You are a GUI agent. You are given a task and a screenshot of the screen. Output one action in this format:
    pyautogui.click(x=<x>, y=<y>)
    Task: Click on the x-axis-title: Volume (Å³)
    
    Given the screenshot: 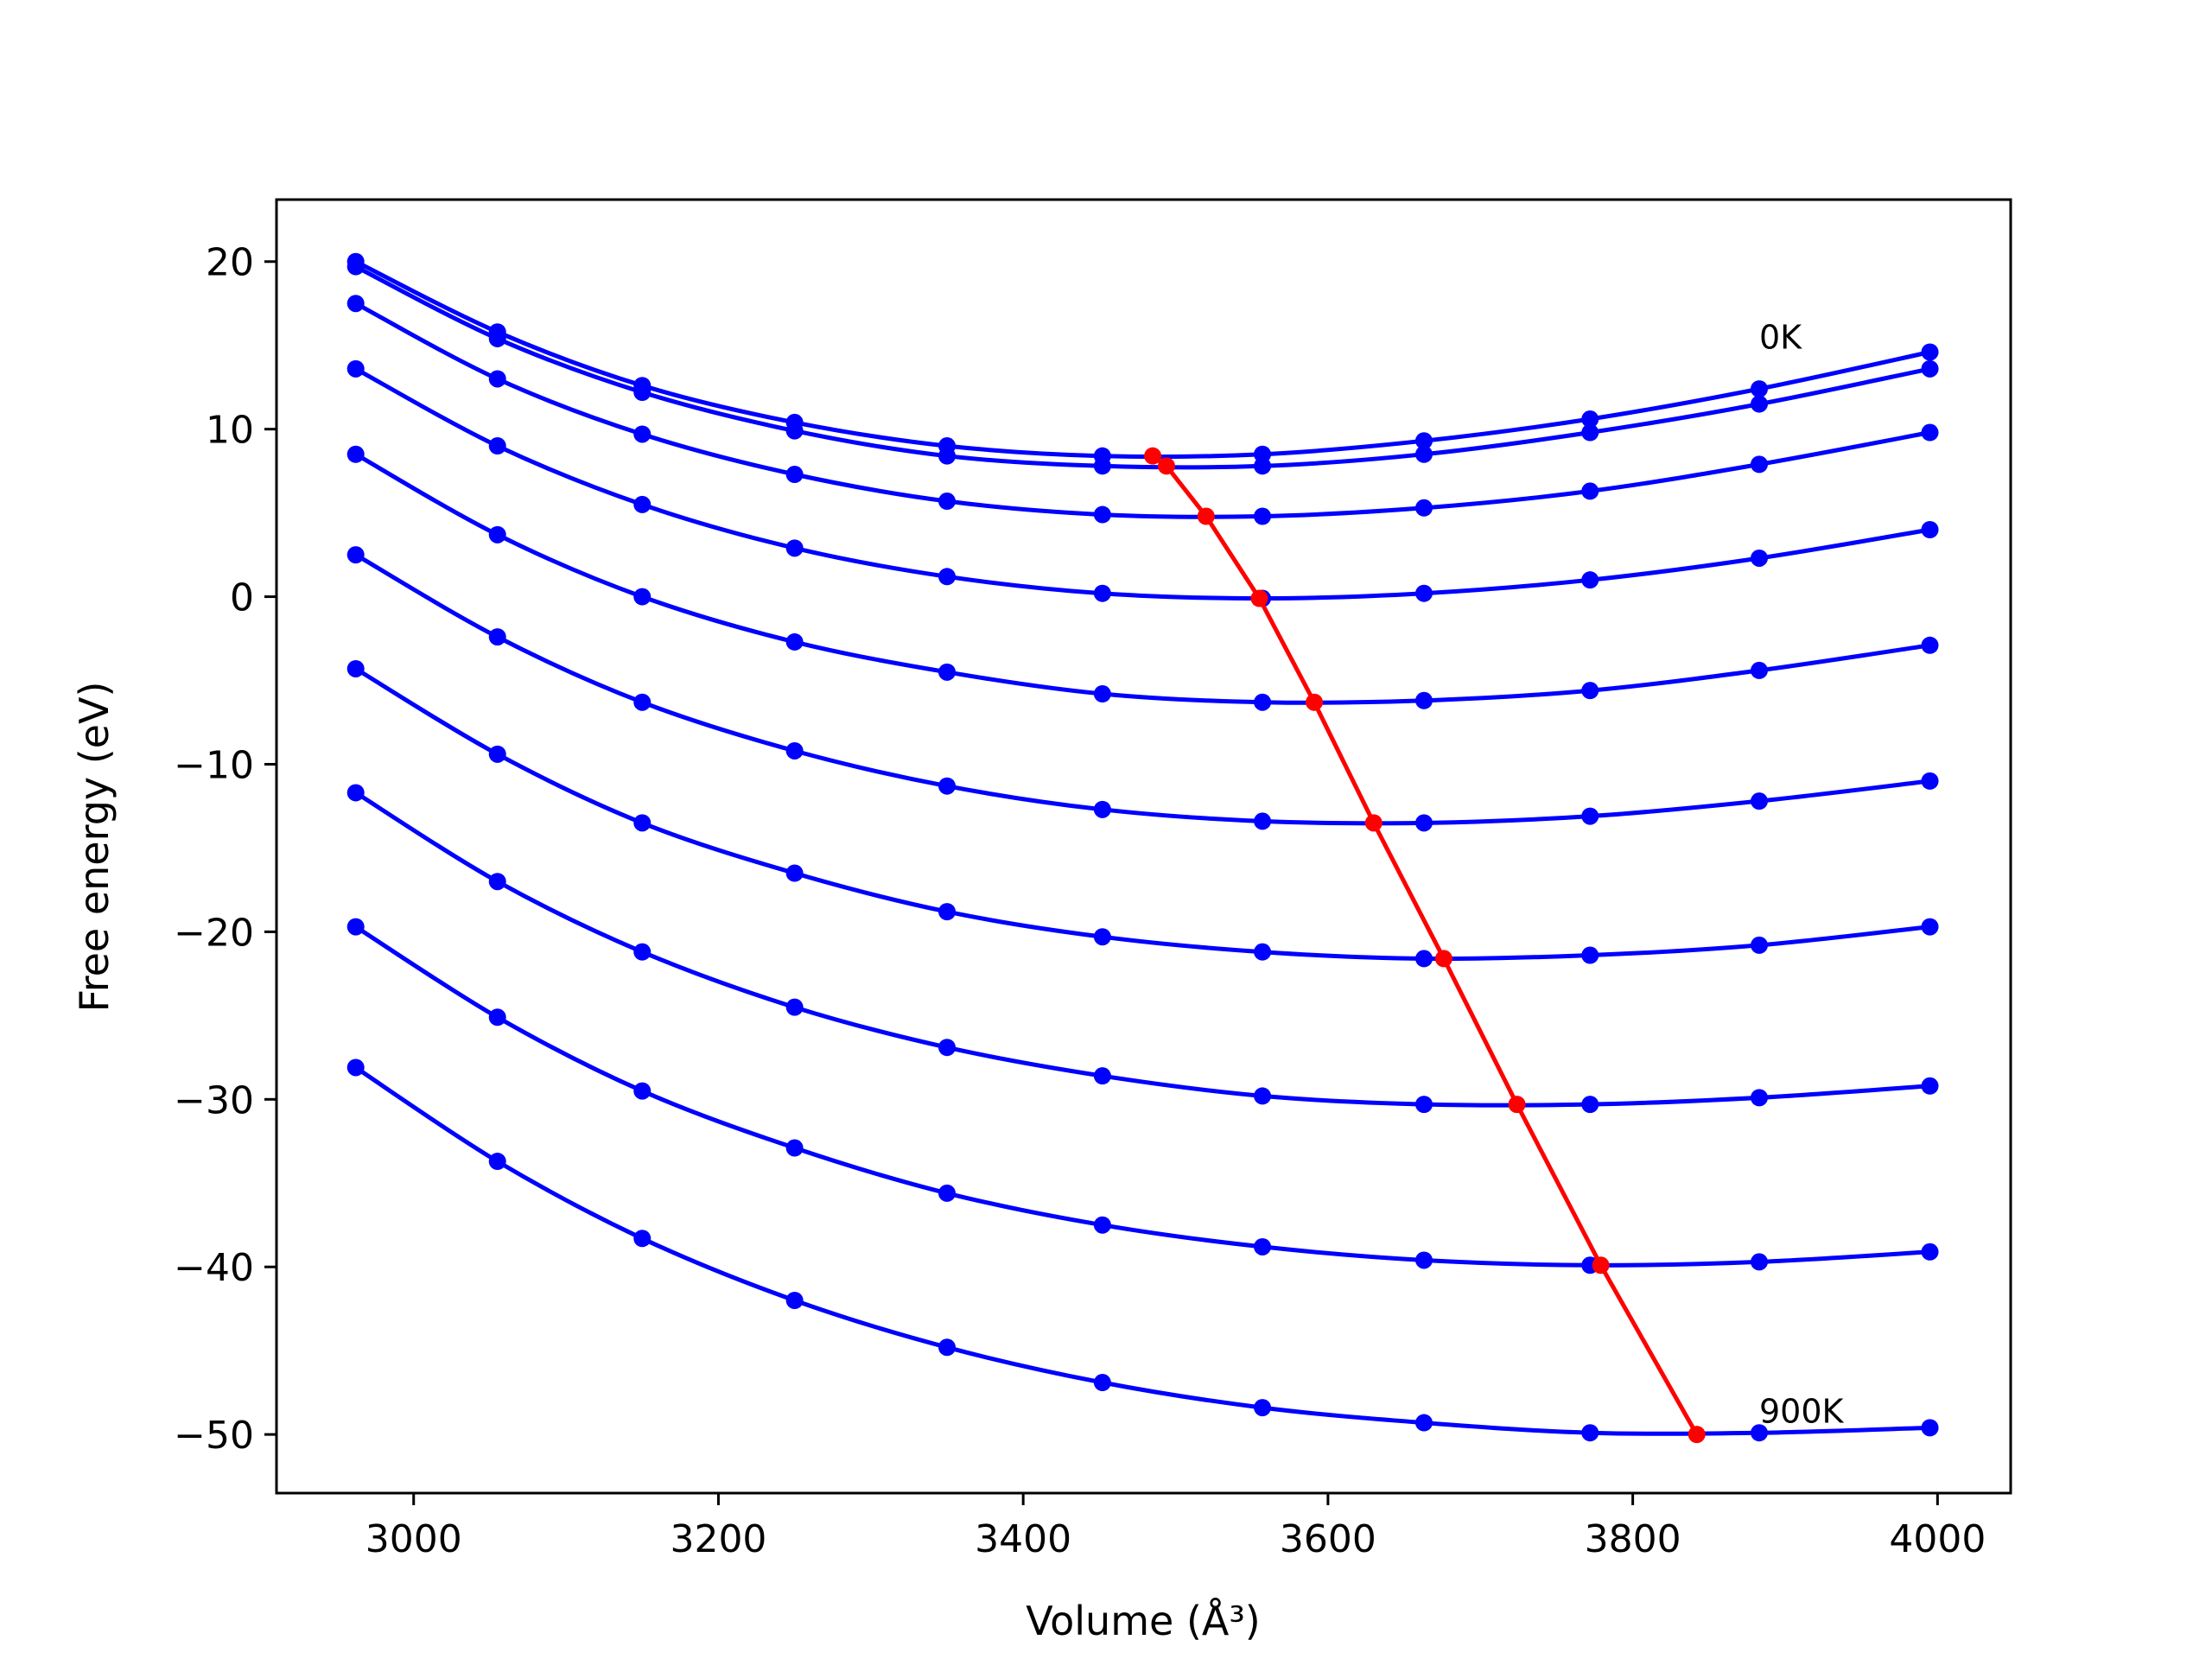 What is the action you would take?
    pyautogui.click(x=1143, y=1621)
    